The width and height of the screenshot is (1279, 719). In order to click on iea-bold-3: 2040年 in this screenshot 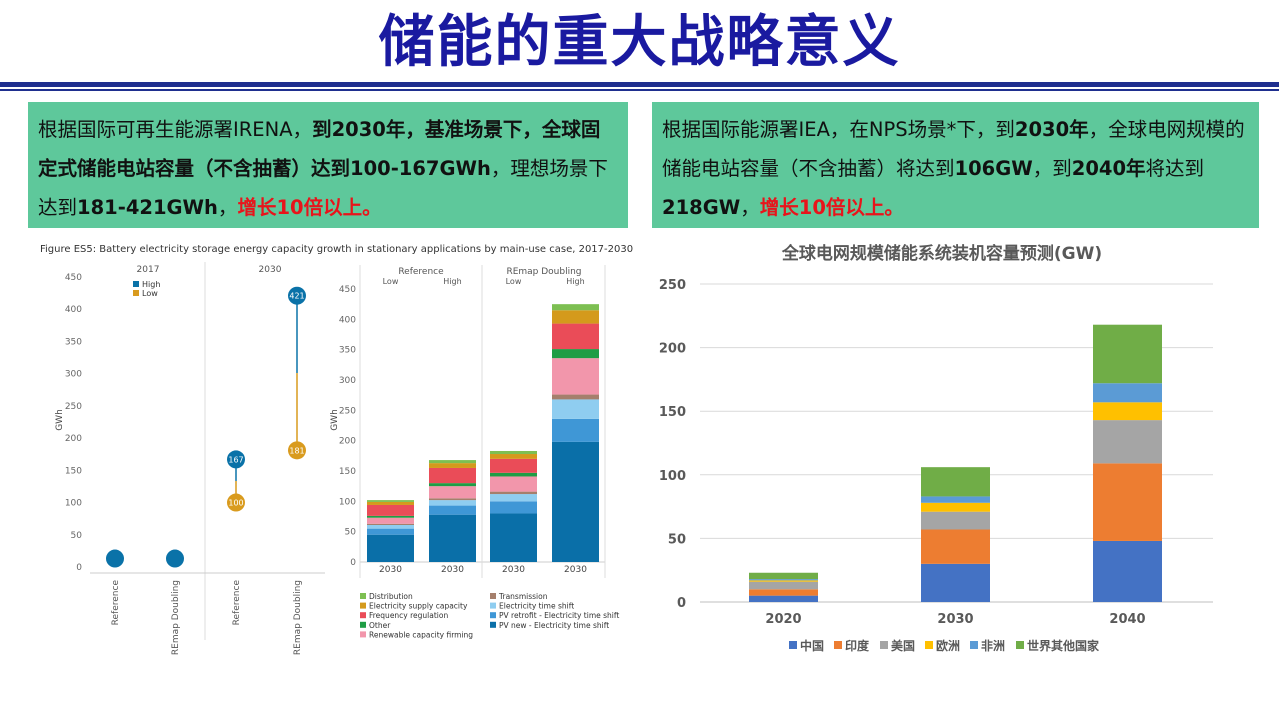, I will do `click(1108, 168)`.